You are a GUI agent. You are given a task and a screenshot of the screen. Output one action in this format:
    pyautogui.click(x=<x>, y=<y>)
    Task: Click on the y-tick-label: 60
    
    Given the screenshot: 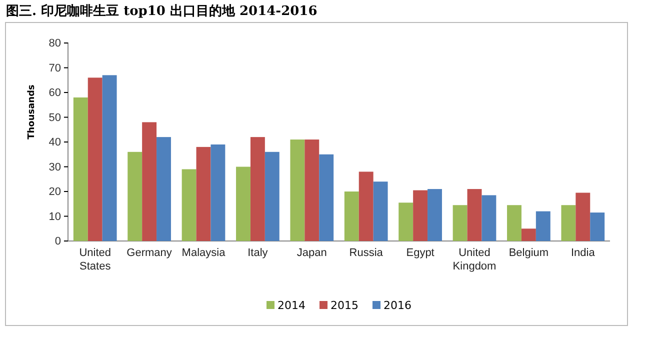 What is the action you would take?
    pyautogui.click(x=54, y=93)
    